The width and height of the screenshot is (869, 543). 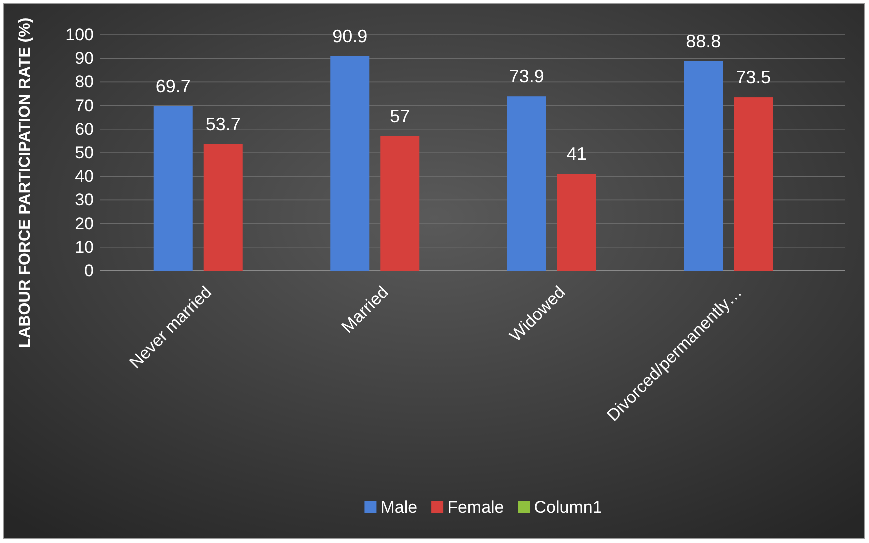 What do you see at coordinates (476, 507) in the screenshot?
I see `legend-label: Female` at bounding box center [476, 507].